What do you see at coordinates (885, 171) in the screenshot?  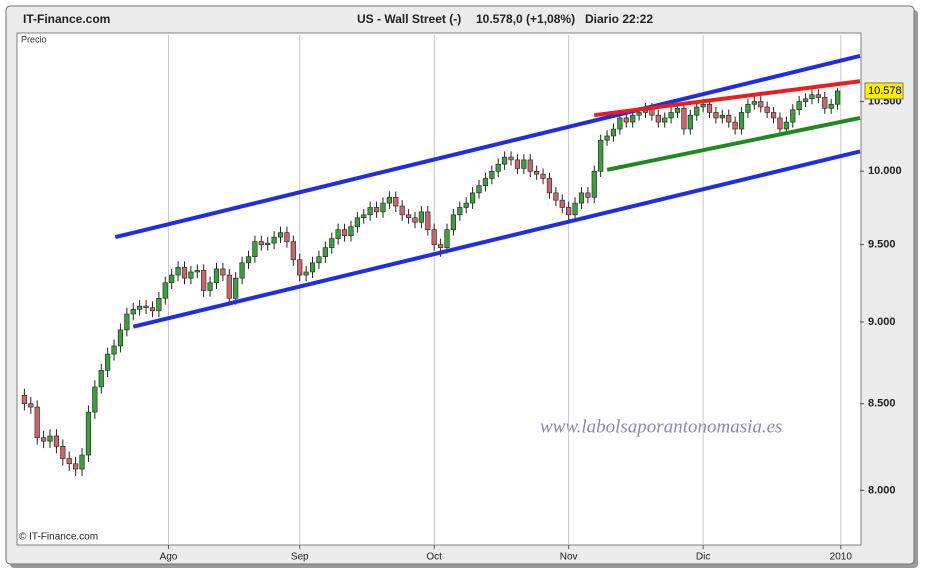 I see `y-tick-label: 10.000` at bounding box center [885, 171].